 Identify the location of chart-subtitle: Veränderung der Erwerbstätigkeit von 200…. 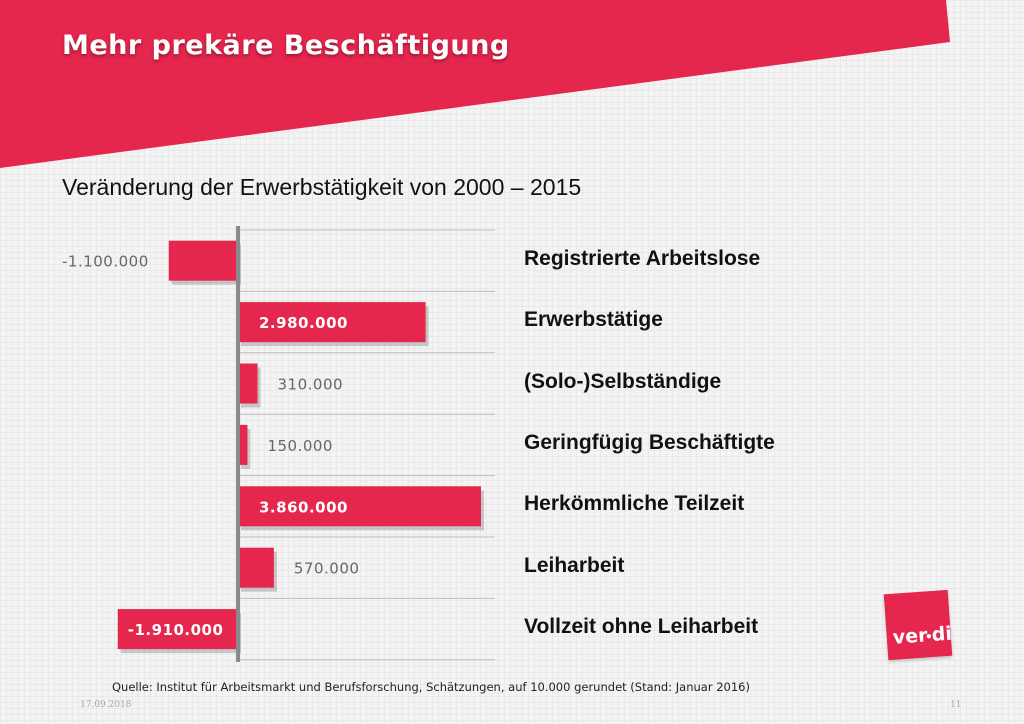
(322, 187).